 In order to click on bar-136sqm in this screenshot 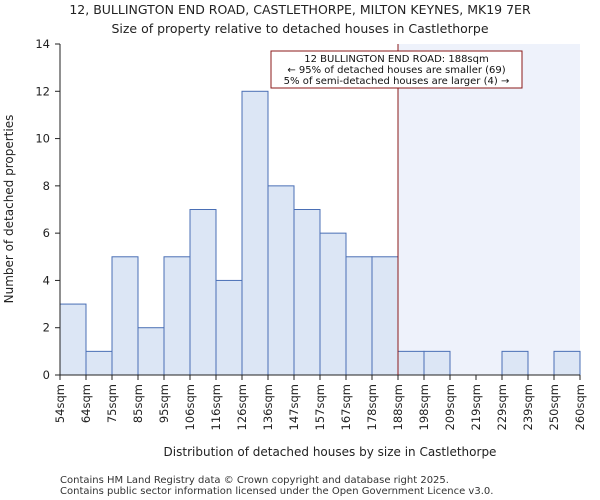, I will do `click(281, 280)`.